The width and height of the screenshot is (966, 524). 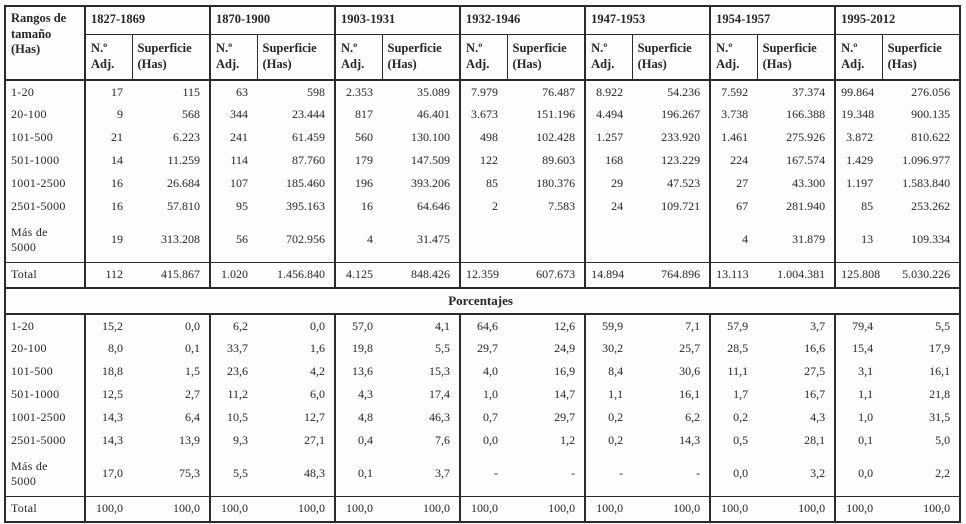 What do you see at coordinates (483, 348) in the screenshot?
I see `n-adj-cell: 29,7` at bounding box center [483, 348].